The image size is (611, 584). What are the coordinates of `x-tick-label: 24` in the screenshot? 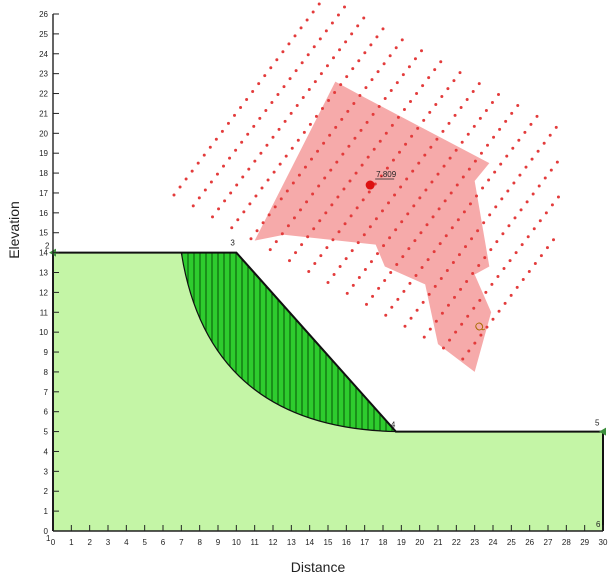 It's located at (493, 542).